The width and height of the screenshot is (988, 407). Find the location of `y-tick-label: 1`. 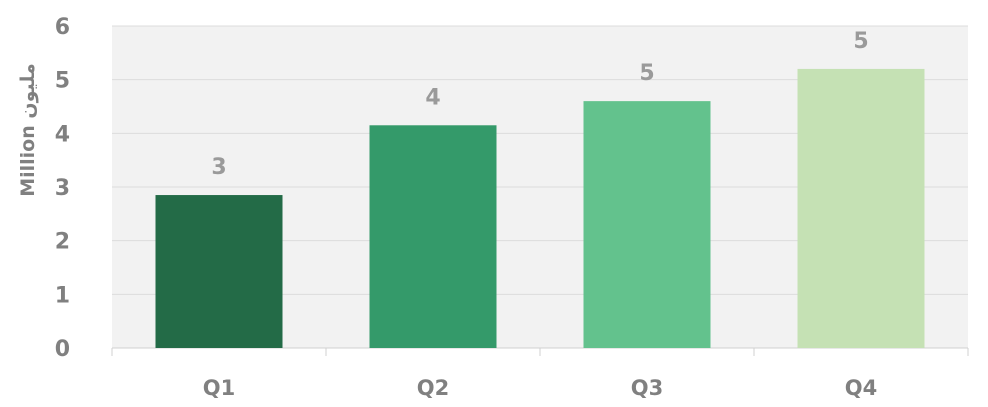

y-tick-label: 1 is located at coordinates (62, 295).